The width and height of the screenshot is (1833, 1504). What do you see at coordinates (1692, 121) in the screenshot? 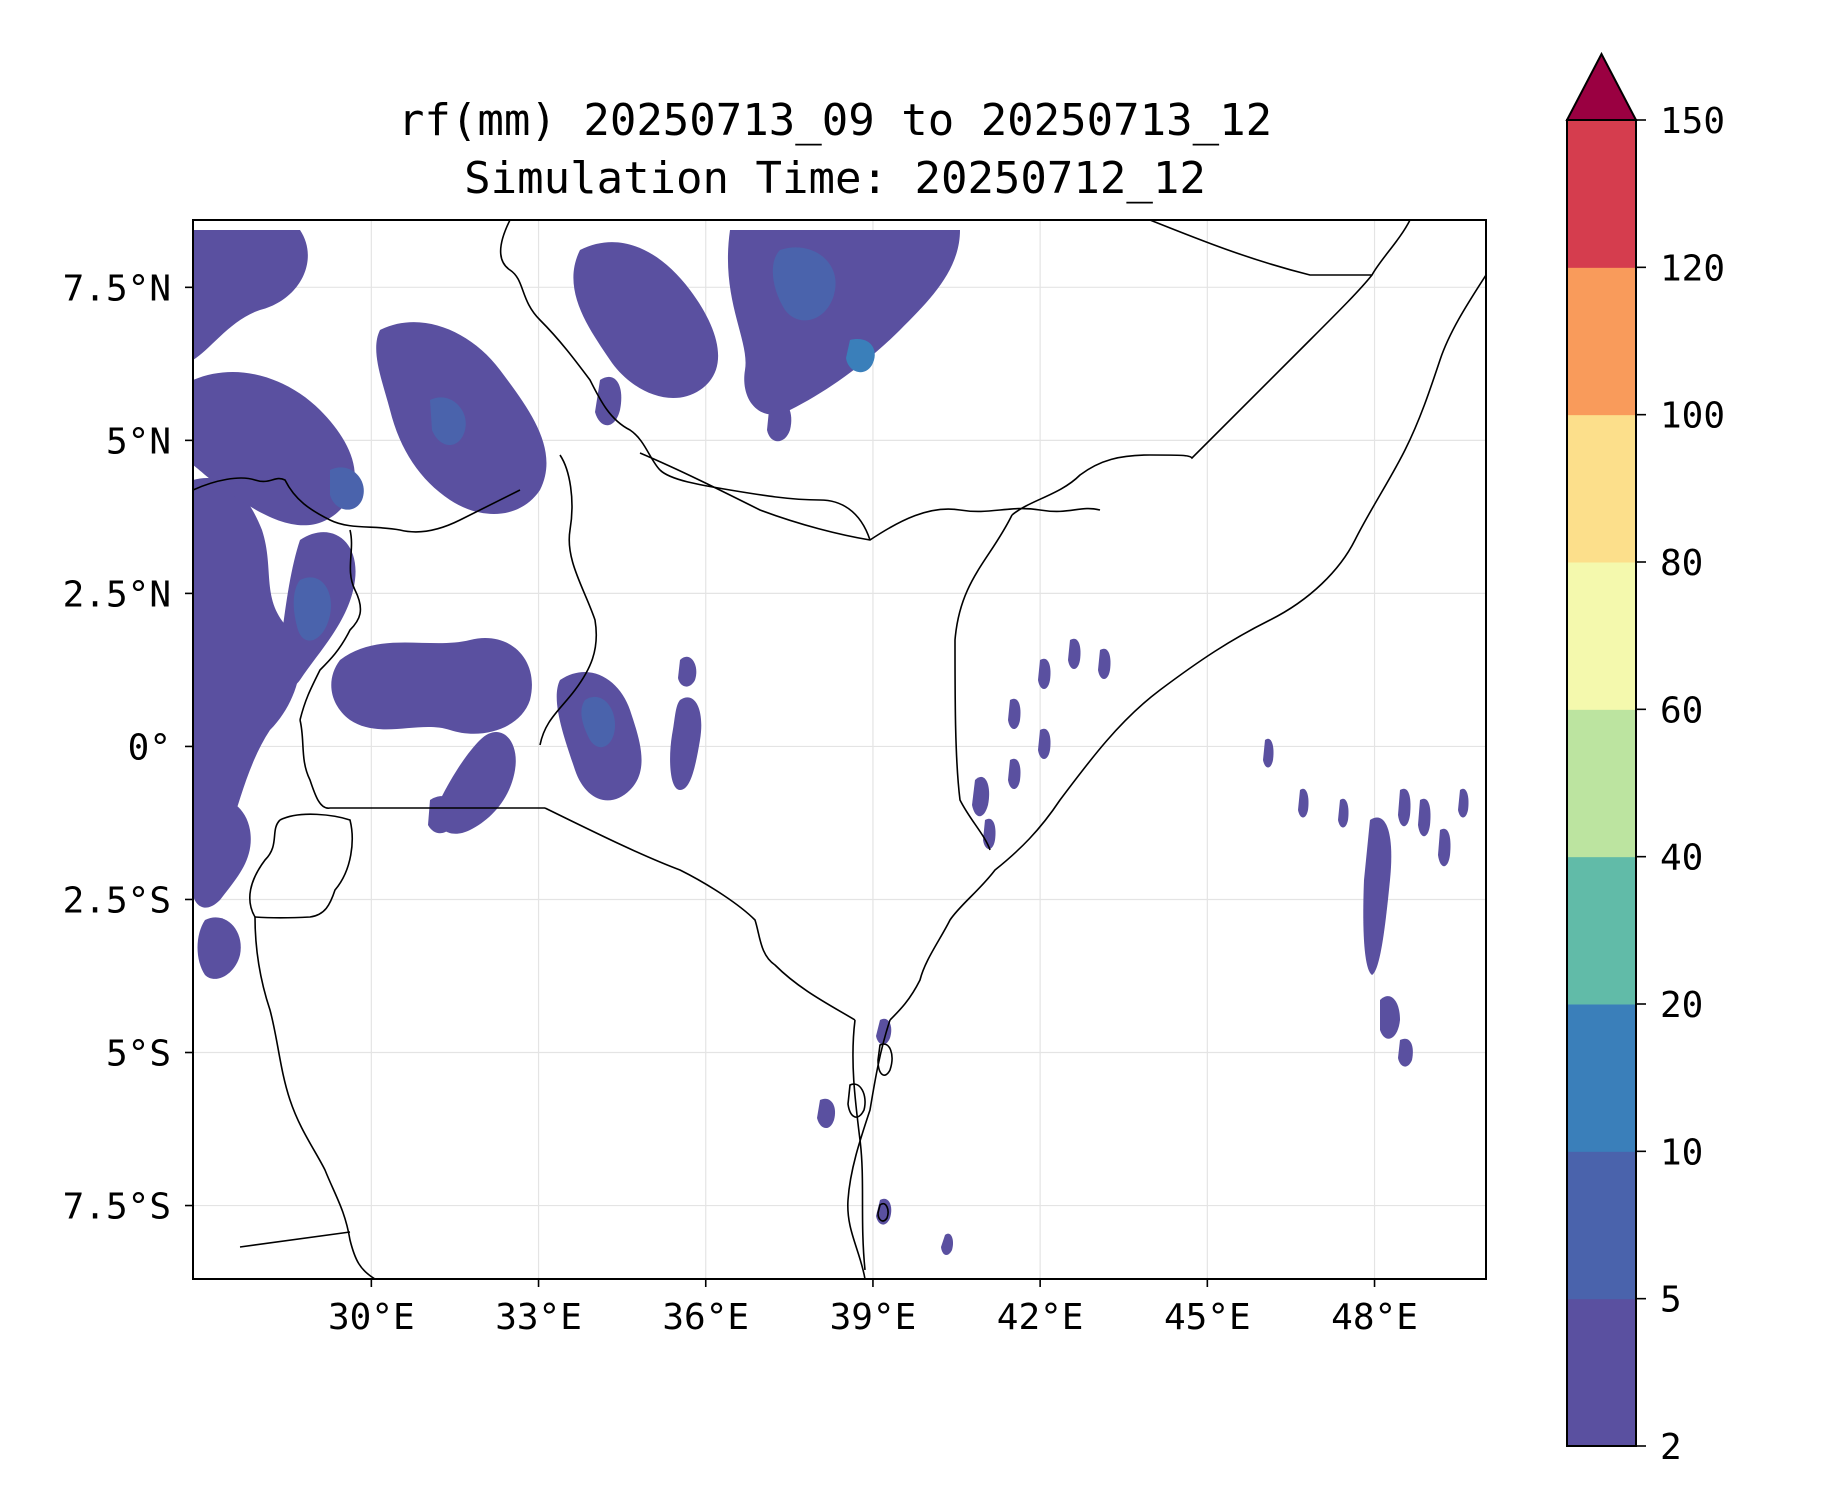
I see `colorbar-tick-label: 150` at bounding box center [1692, 121].